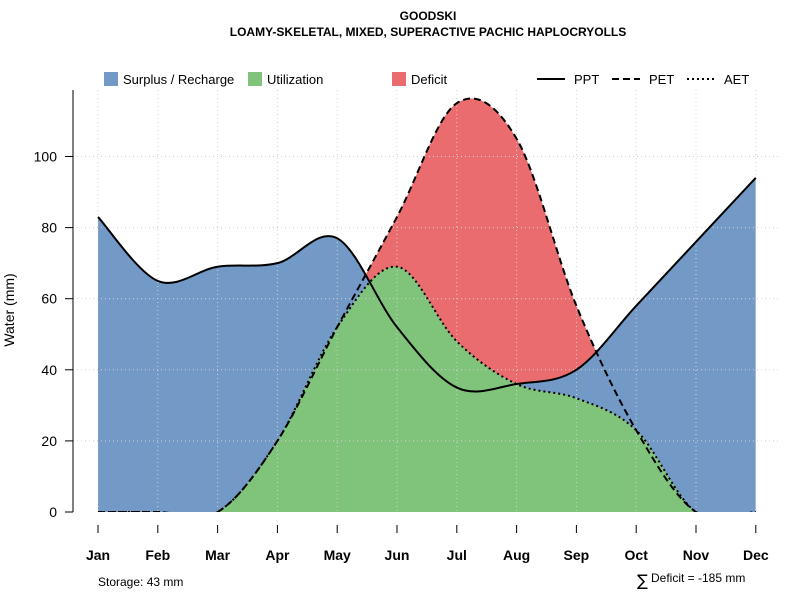  Describe the element at coordinates (756, 555) in the screenshot. I see `x-tick-label: Dec` at that location.